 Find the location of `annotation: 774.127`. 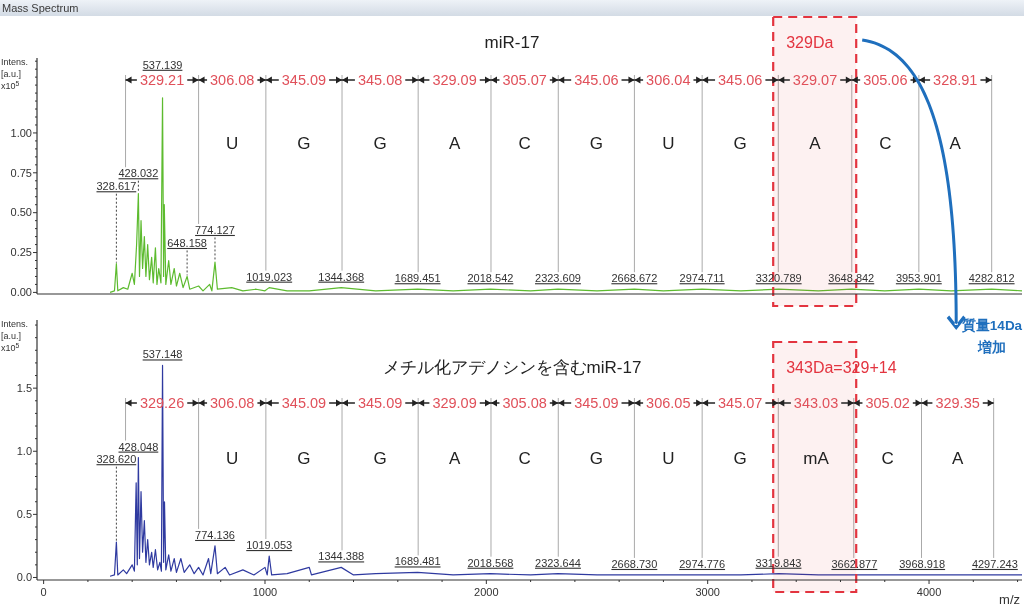

annotation: 774.127 is located at coordinates (215, 229).